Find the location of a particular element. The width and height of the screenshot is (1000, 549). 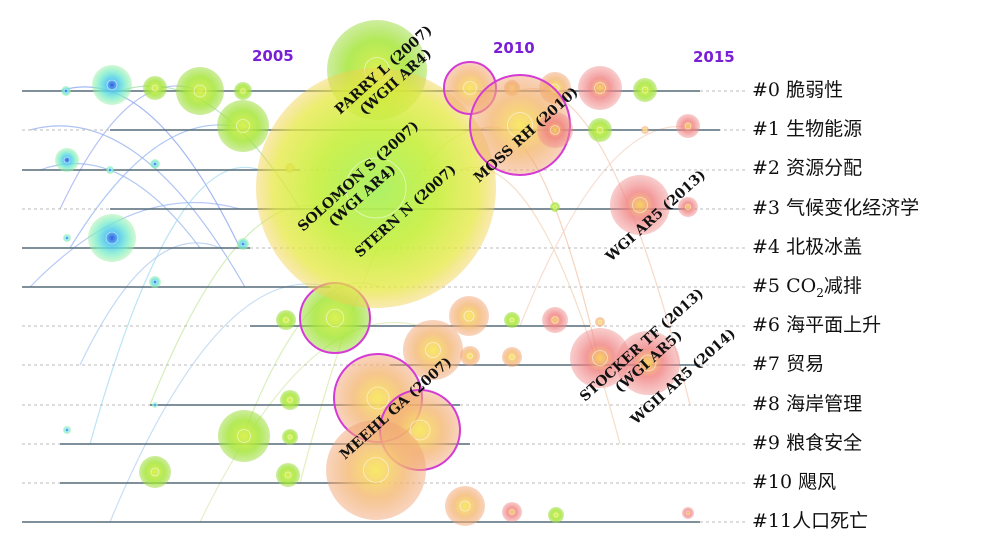

cluster-label-0: #0 脆弱性 is located at coordinates (797, 90).